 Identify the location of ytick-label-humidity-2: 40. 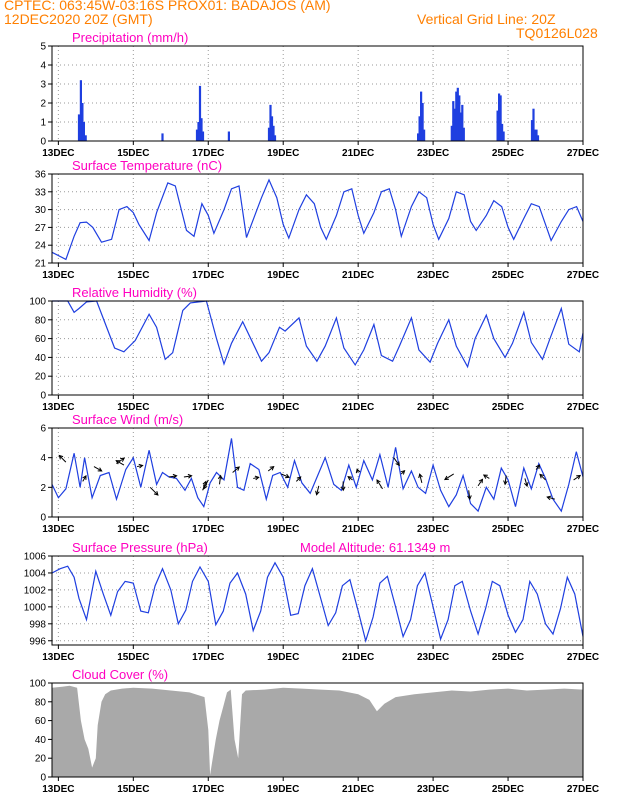
(41, 358).